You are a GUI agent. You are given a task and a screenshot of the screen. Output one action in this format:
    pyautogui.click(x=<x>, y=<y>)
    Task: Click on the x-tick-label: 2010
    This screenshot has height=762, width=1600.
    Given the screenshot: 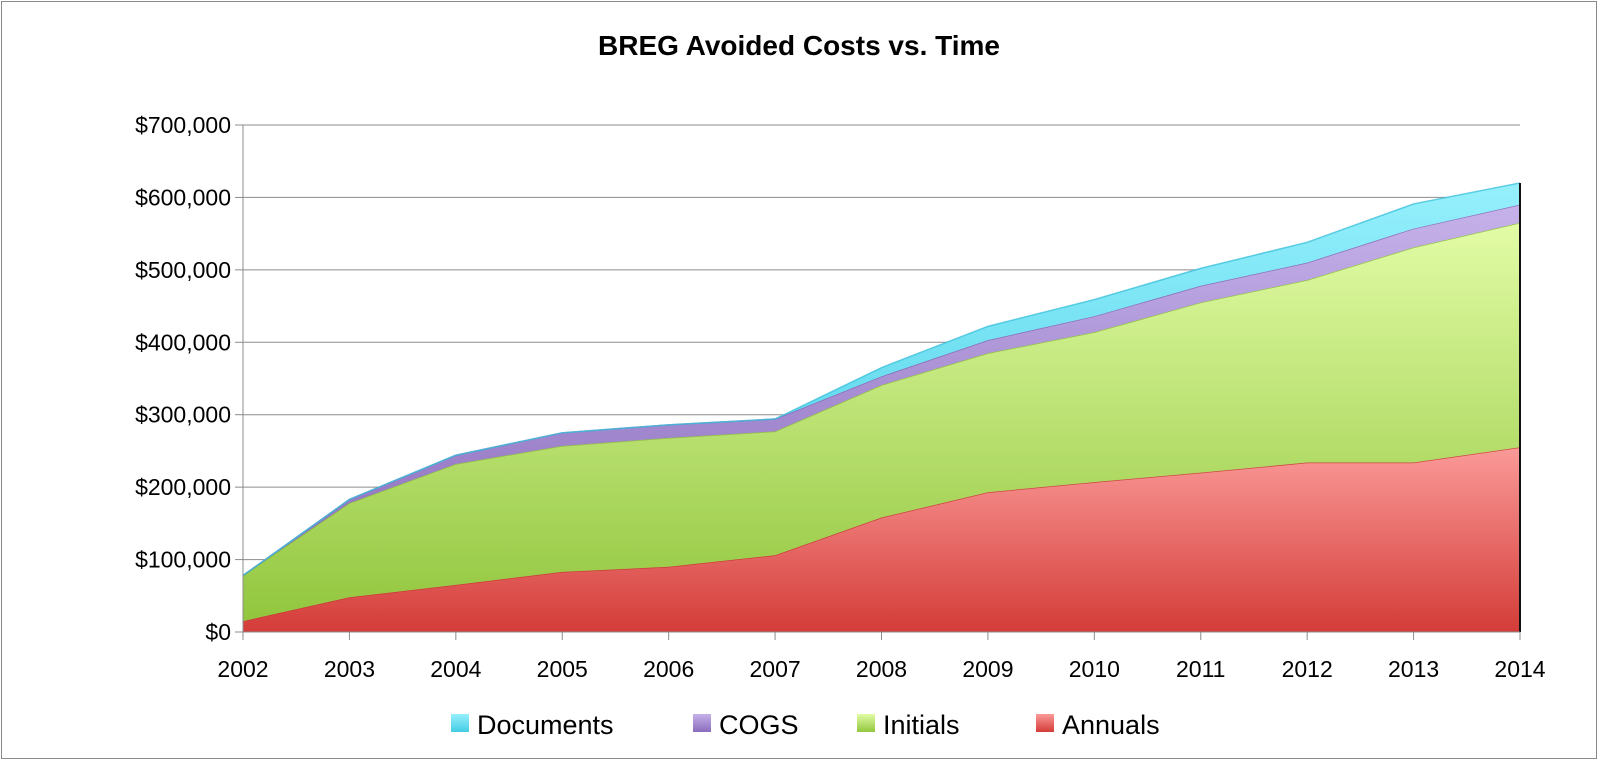 What is the action you would take?
    pyautogui.click(x=1094, y=669)
    